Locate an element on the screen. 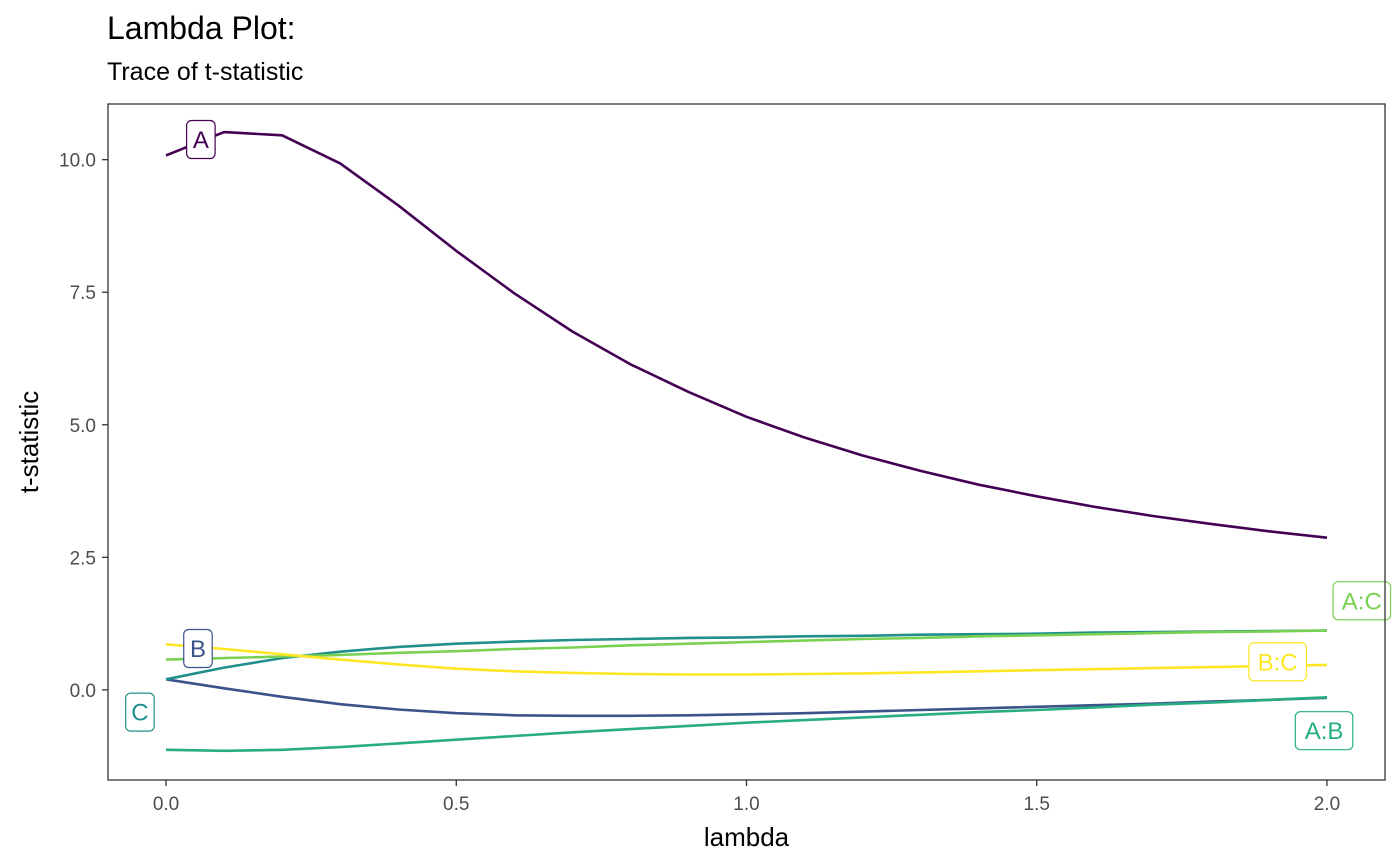  y-tick-label: 5.0 is located at coordinates (83, 426).